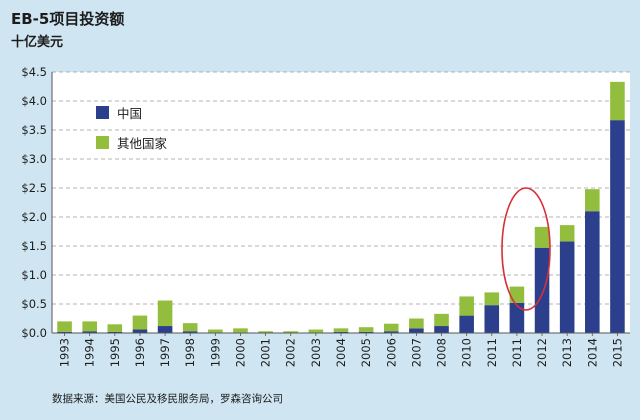 The height and width of the screenshot is (420, 640). I want to click on x-tick-label: 1999, so click(215, 352).